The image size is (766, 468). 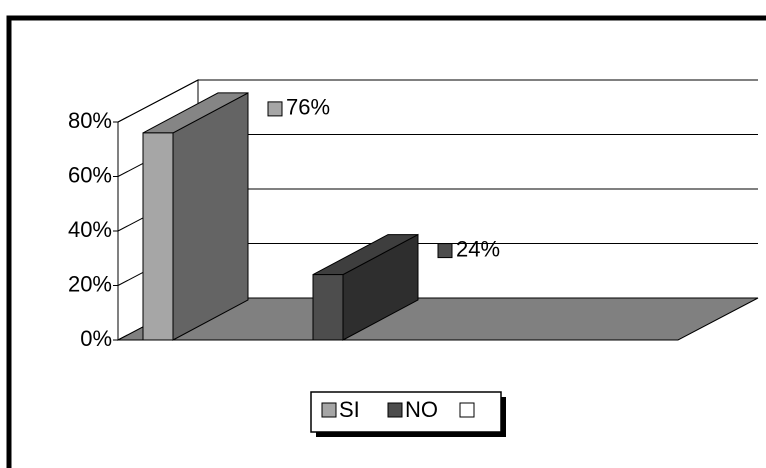 I want to click on y-tick-label: 60%, so click(x=90, y=174).